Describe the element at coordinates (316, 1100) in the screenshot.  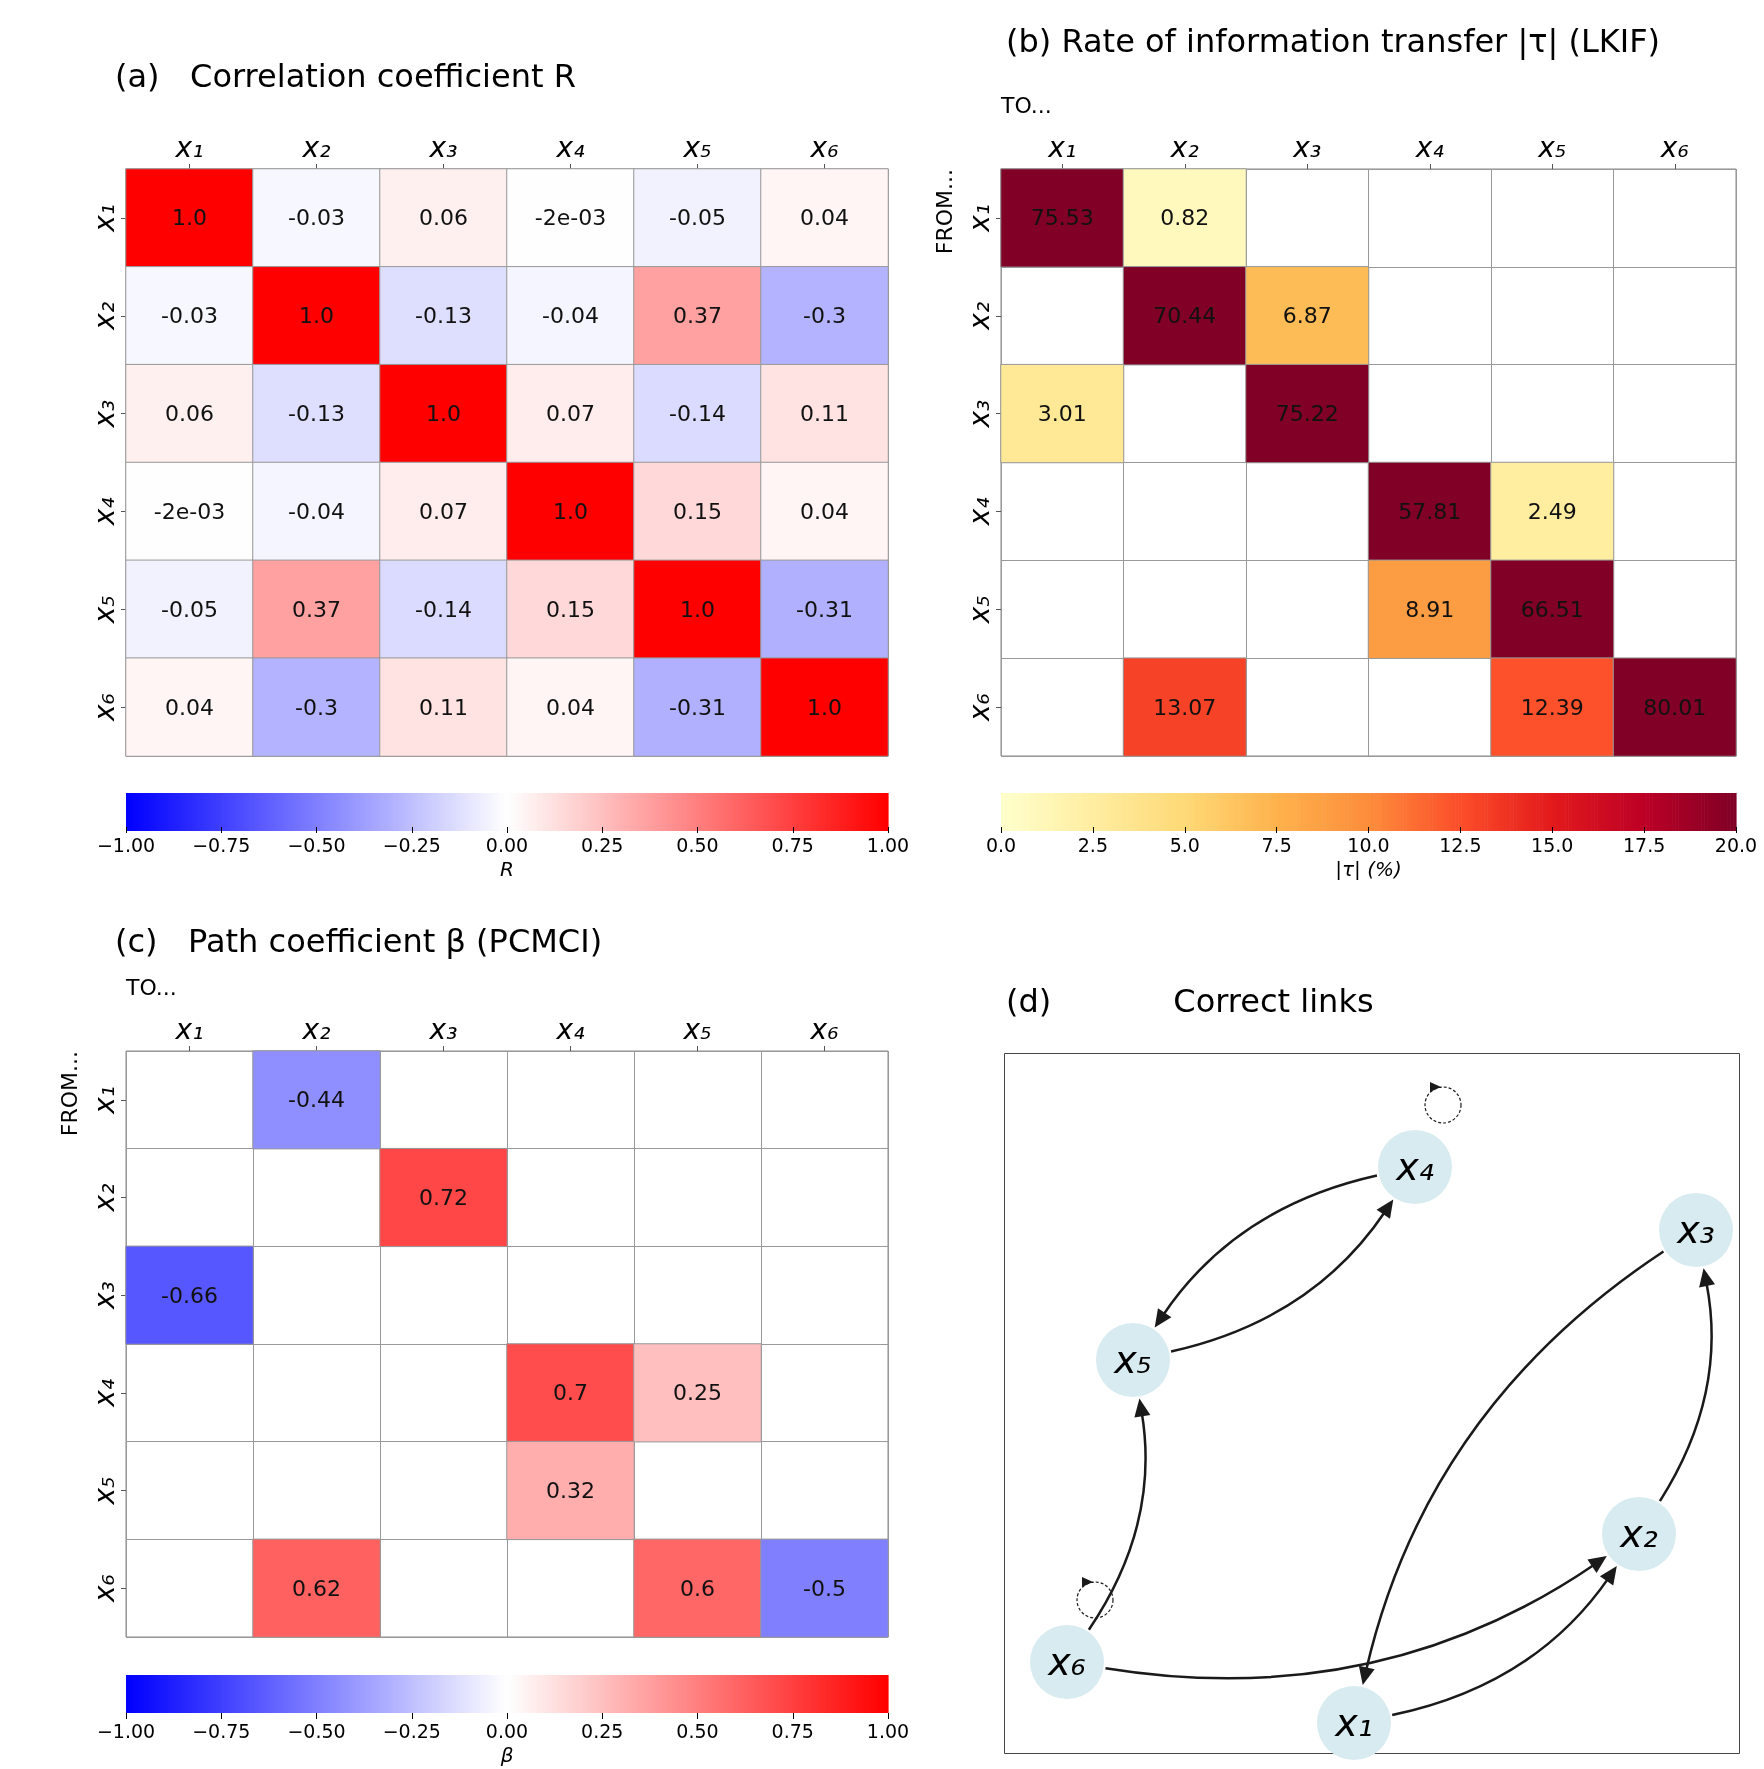
I see `data-label: -0.44` at that location.